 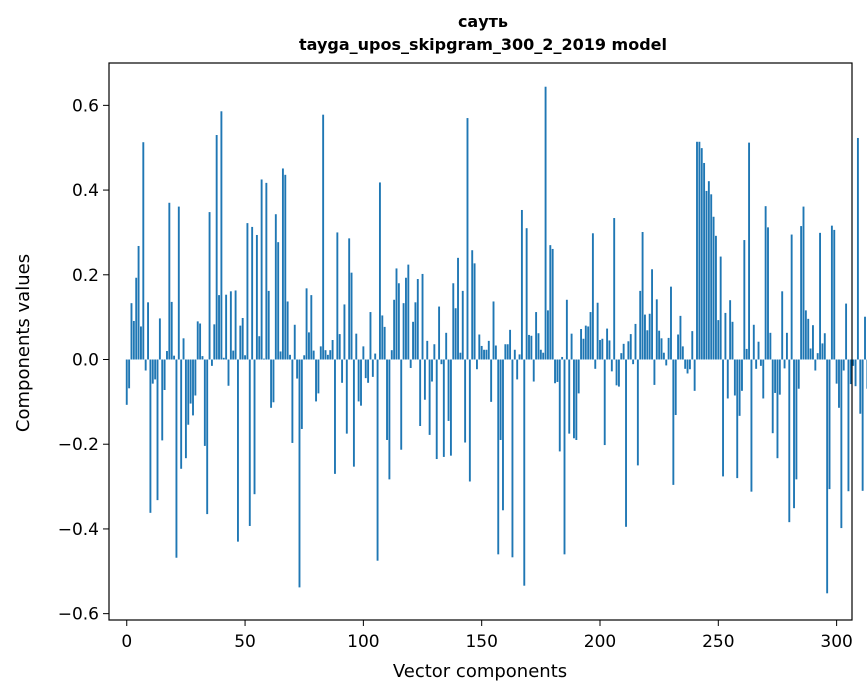 What do you see at coordinates (483, 21) in the screenshot?
I see `chart-title: сауть` at bounding box center [483, 21].